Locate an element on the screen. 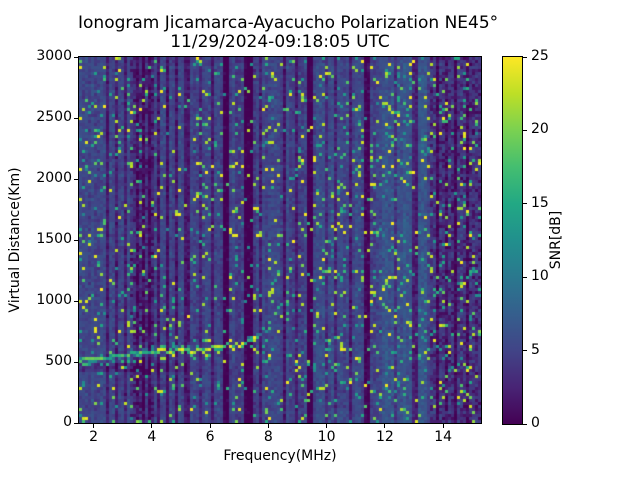 The width and height of the screenshot is (640, 480). colorbar-tick-label: 0 is located at coordinates (535, 423).